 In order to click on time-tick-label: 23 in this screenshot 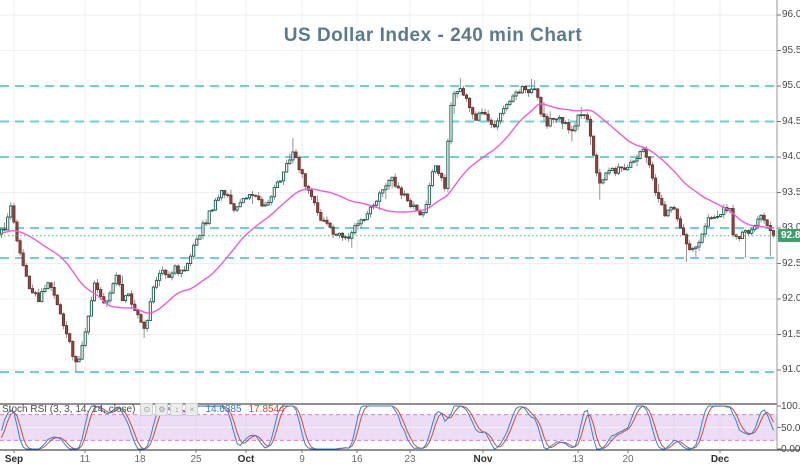, I will do `click(410, 459)`.